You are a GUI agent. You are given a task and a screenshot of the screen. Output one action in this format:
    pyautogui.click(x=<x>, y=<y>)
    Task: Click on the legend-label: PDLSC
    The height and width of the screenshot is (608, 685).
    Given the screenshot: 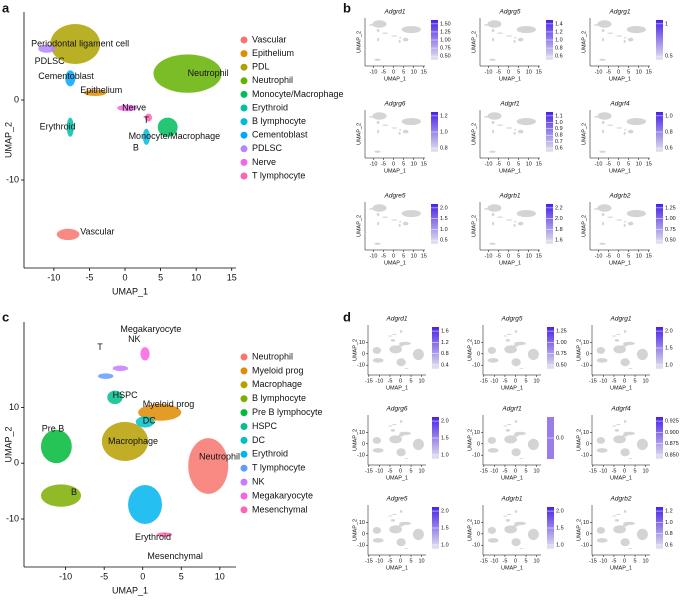 What is the action you would take?
    pyautogui.click(x=267, y=148)
    